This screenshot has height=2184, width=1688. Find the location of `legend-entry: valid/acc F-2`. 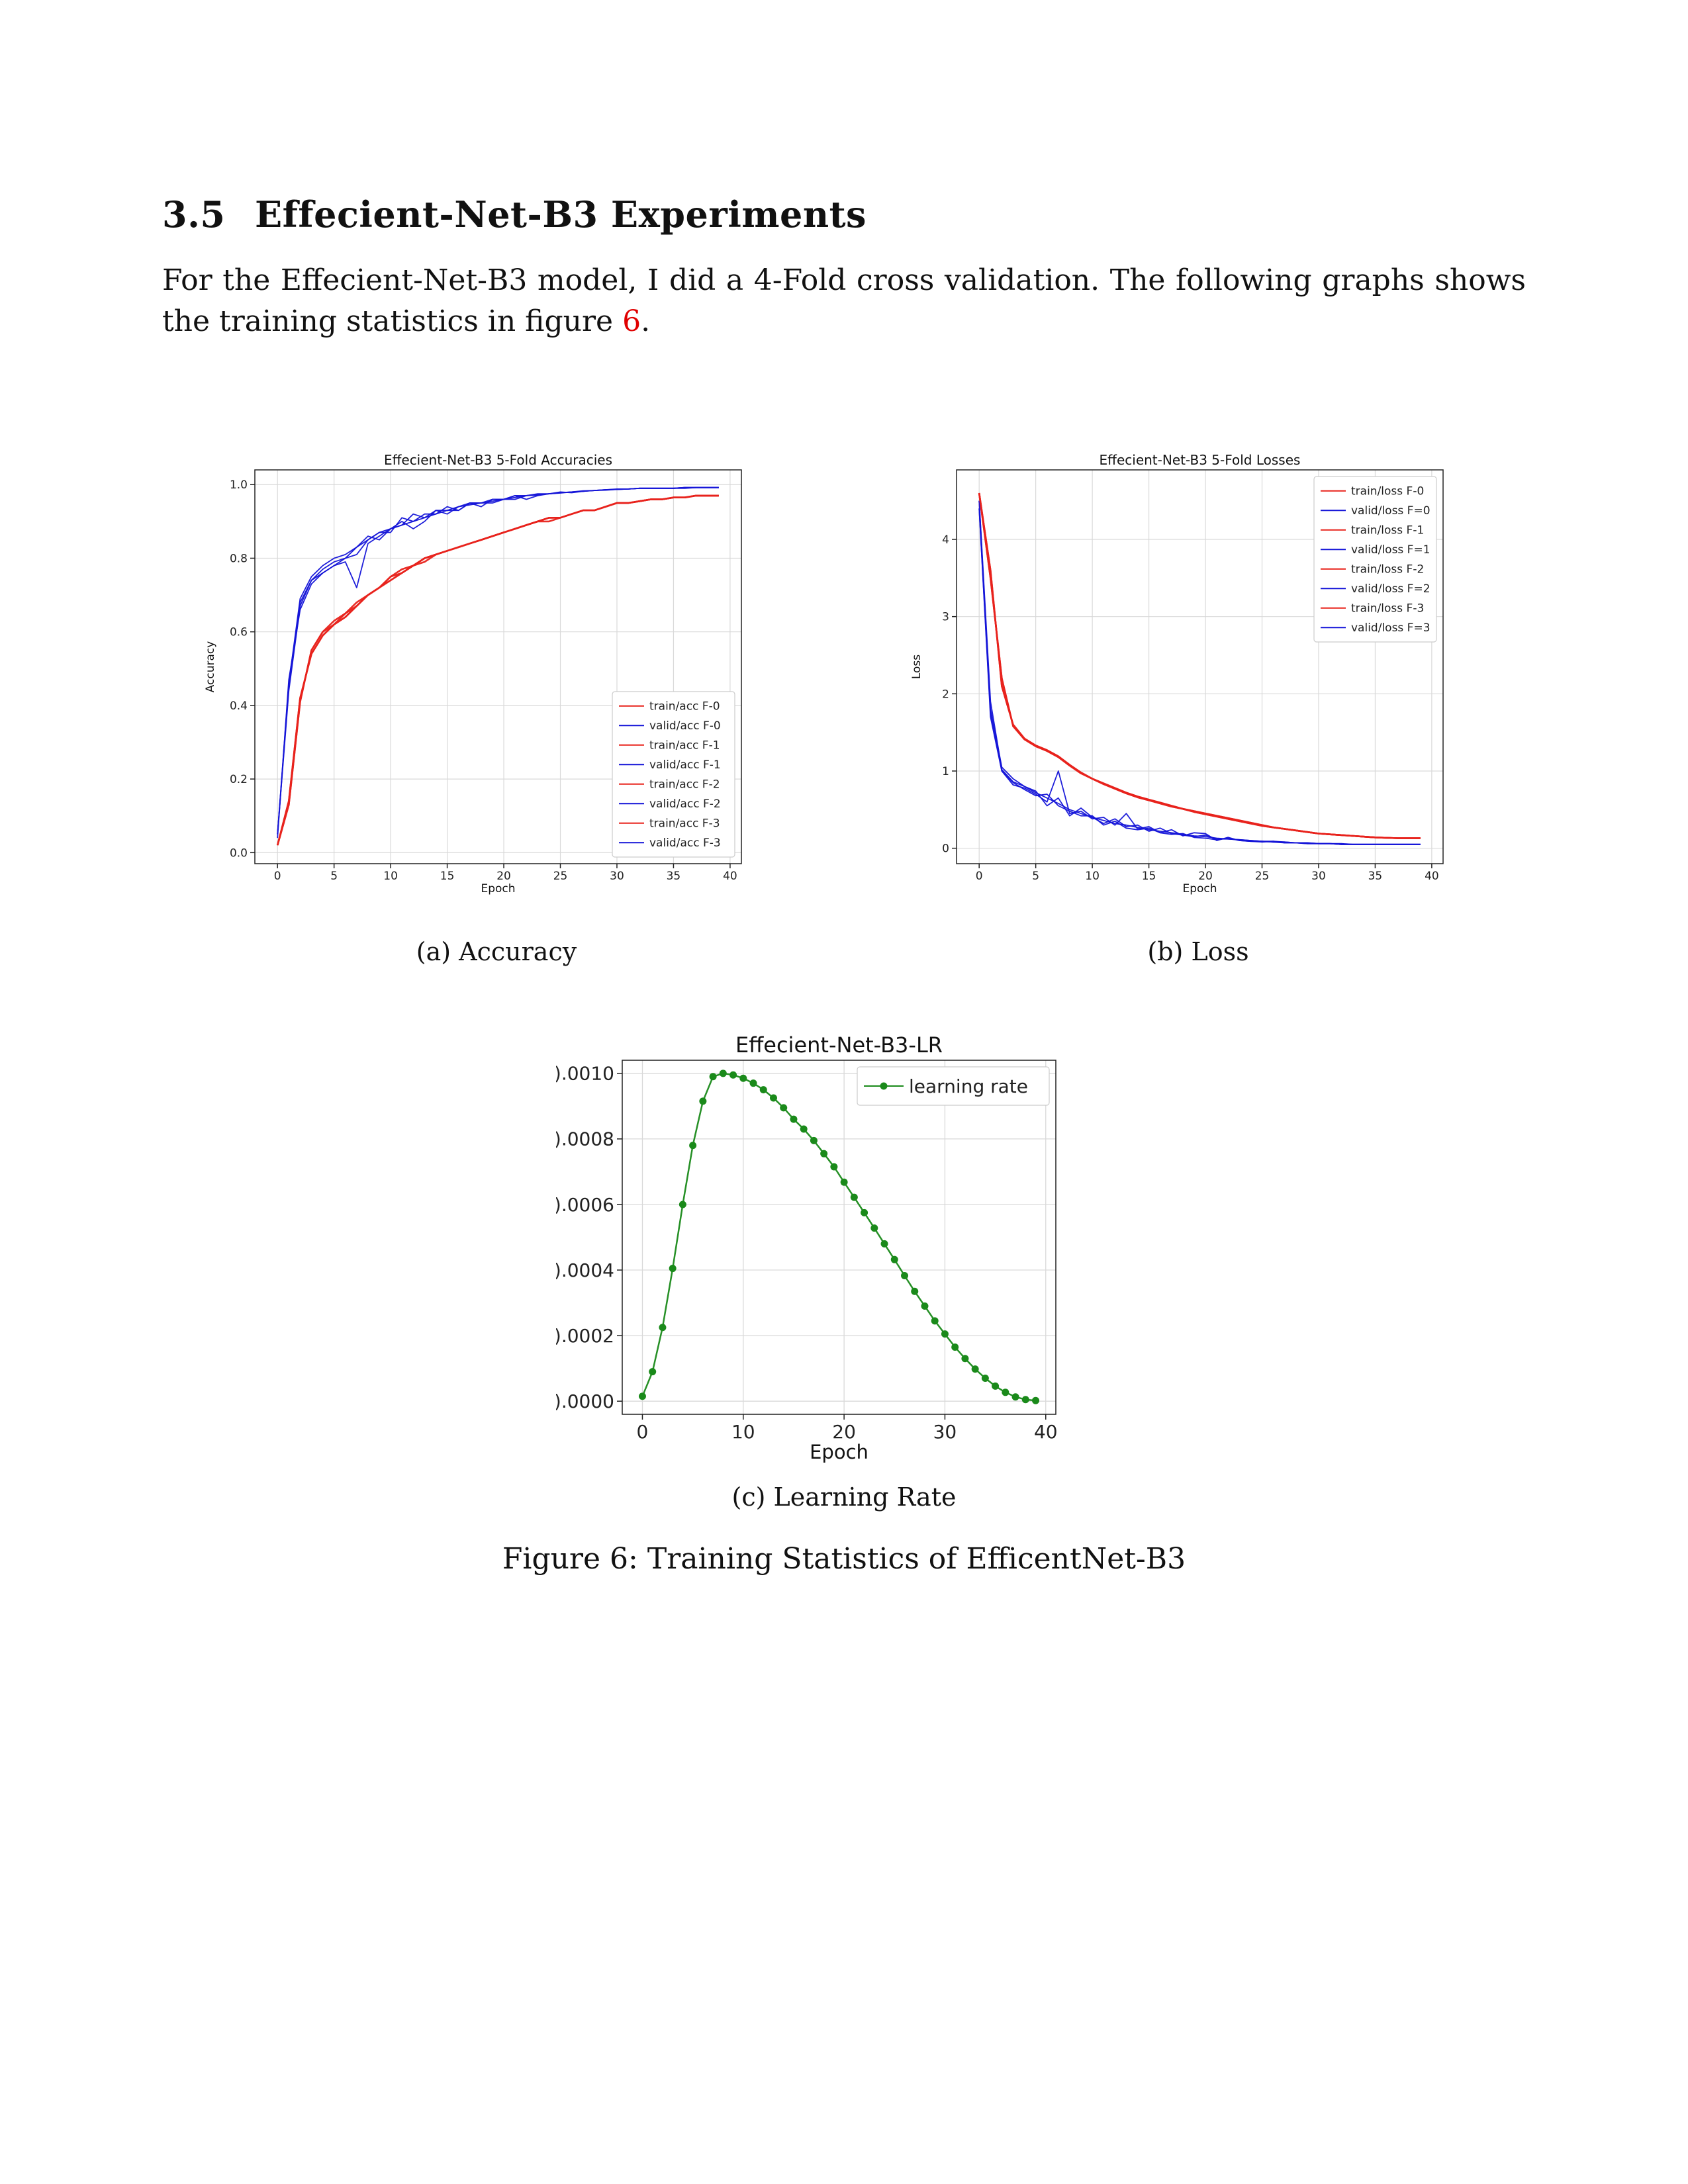

legend-entry: valid/acc F-2 is located at coordinates (685, 804).